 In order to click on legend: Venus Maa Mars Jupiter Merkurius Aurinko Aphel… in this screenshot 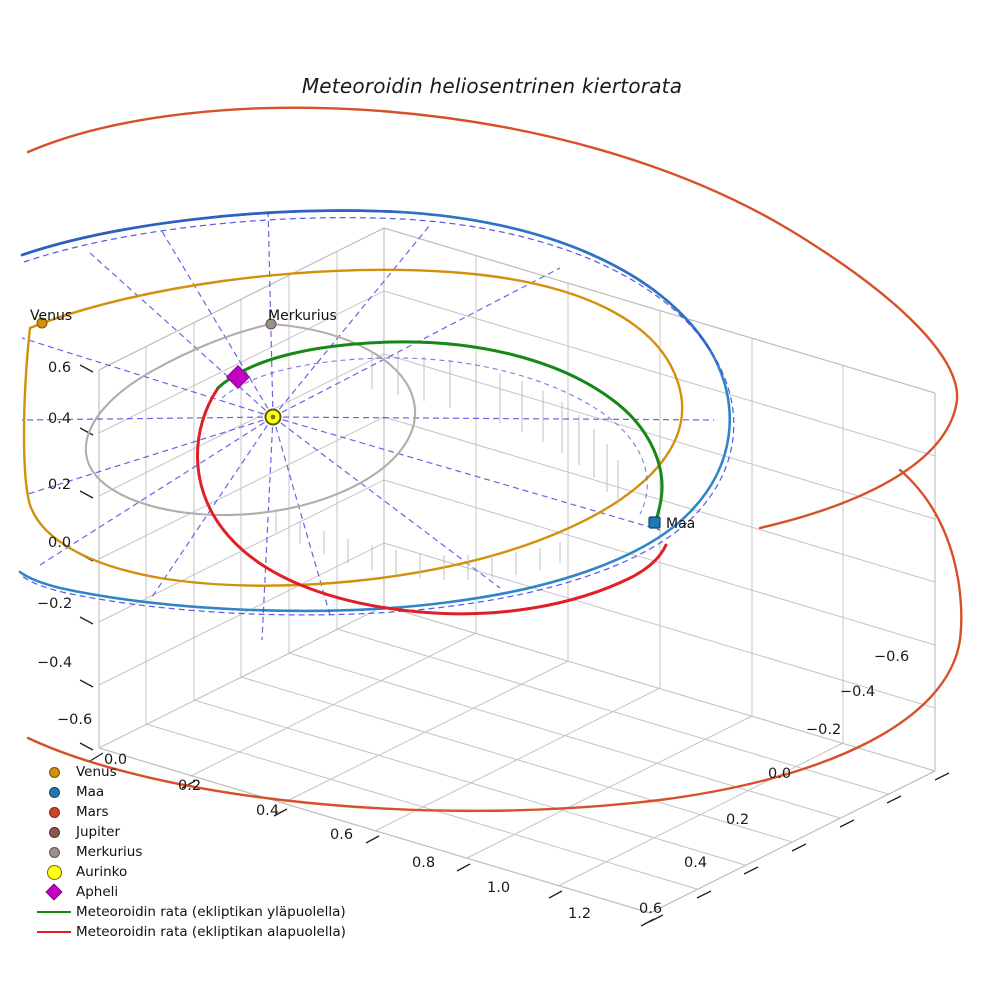, I will do `click(197, 852)`.